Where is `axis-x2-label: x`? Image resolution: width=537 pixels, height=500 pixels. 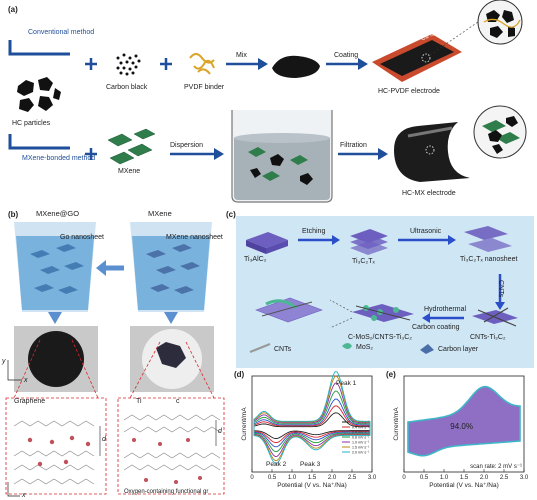
axis-x2-label: x is located at coordinates (24, 495).